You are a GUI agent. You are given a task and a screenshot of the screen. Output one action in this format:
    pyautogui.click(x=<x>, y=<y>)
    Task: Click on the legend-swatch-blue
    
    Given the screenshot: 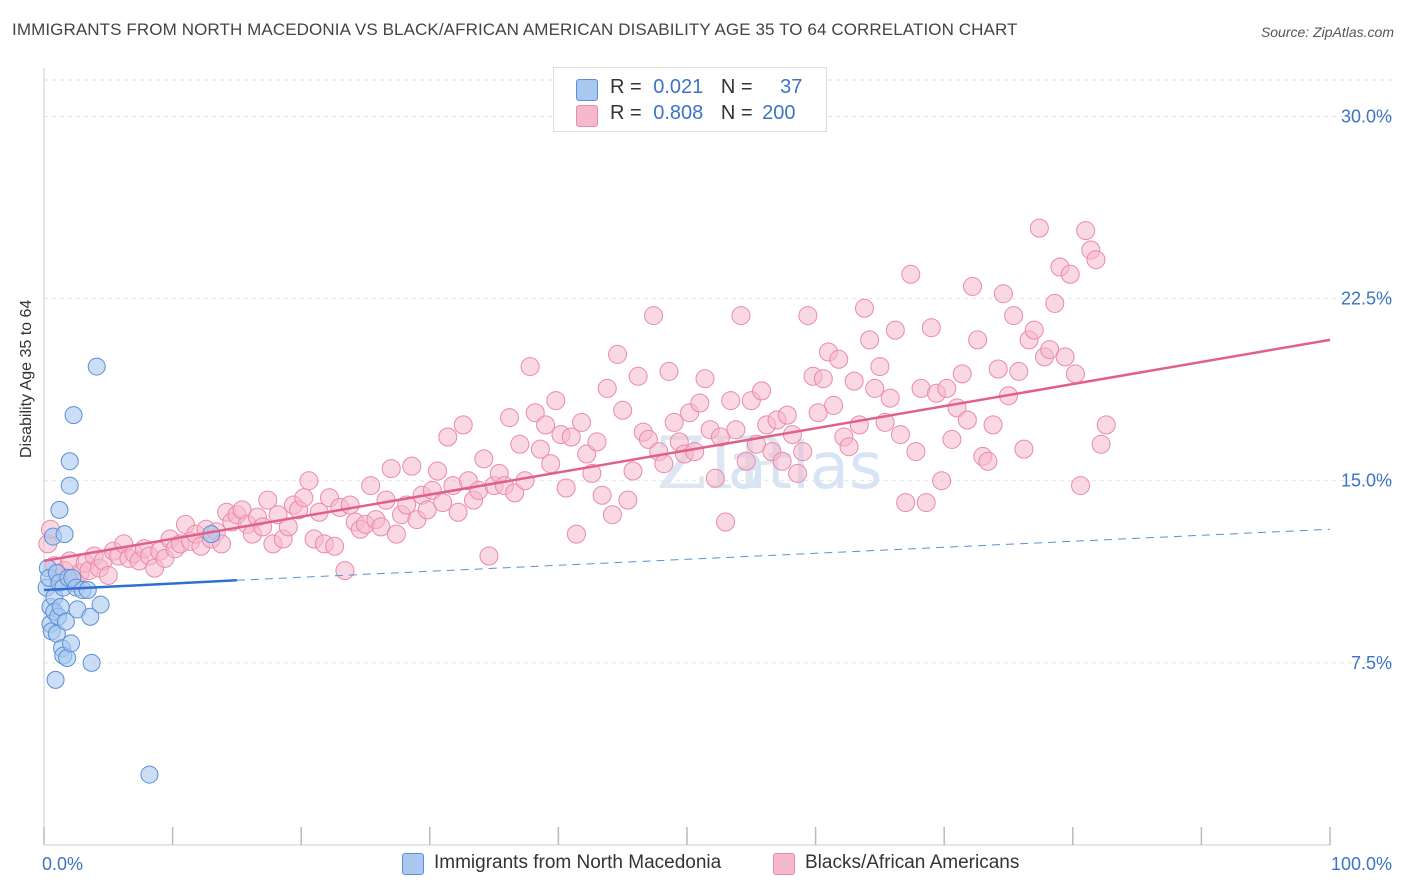 What is the action you would take?
    pyautogui.click(x=587, y=90)
    